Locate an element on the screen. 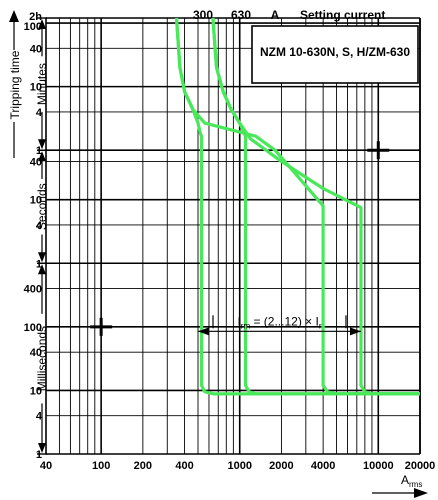 The width and height of the screenshot is (438, 500). annotation-subscript: r is located at coordinates (320, 325).